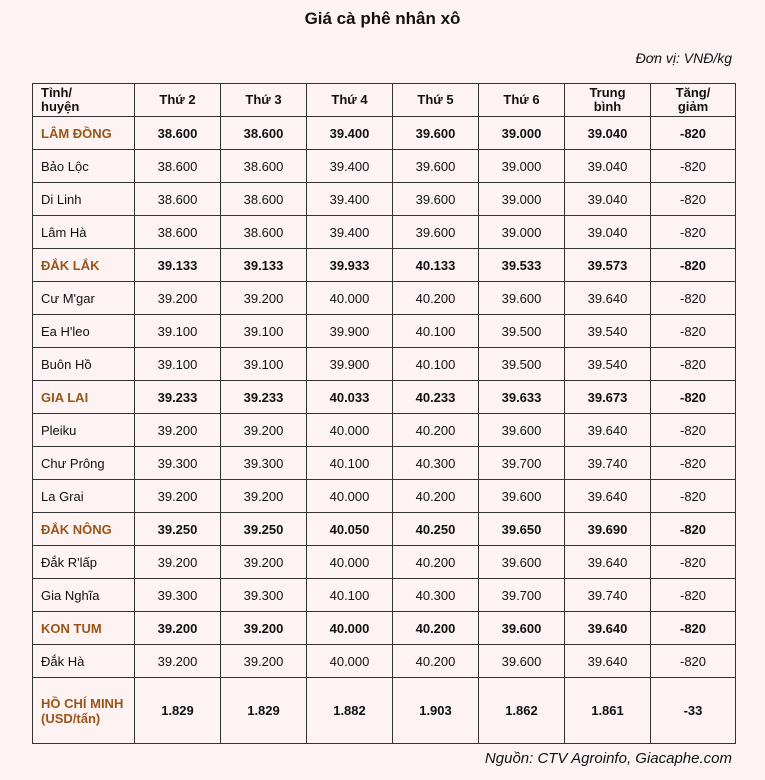  Describe the element at coordinates (521, 463) in the screenshot. I see `cell: 39.700` at that location.